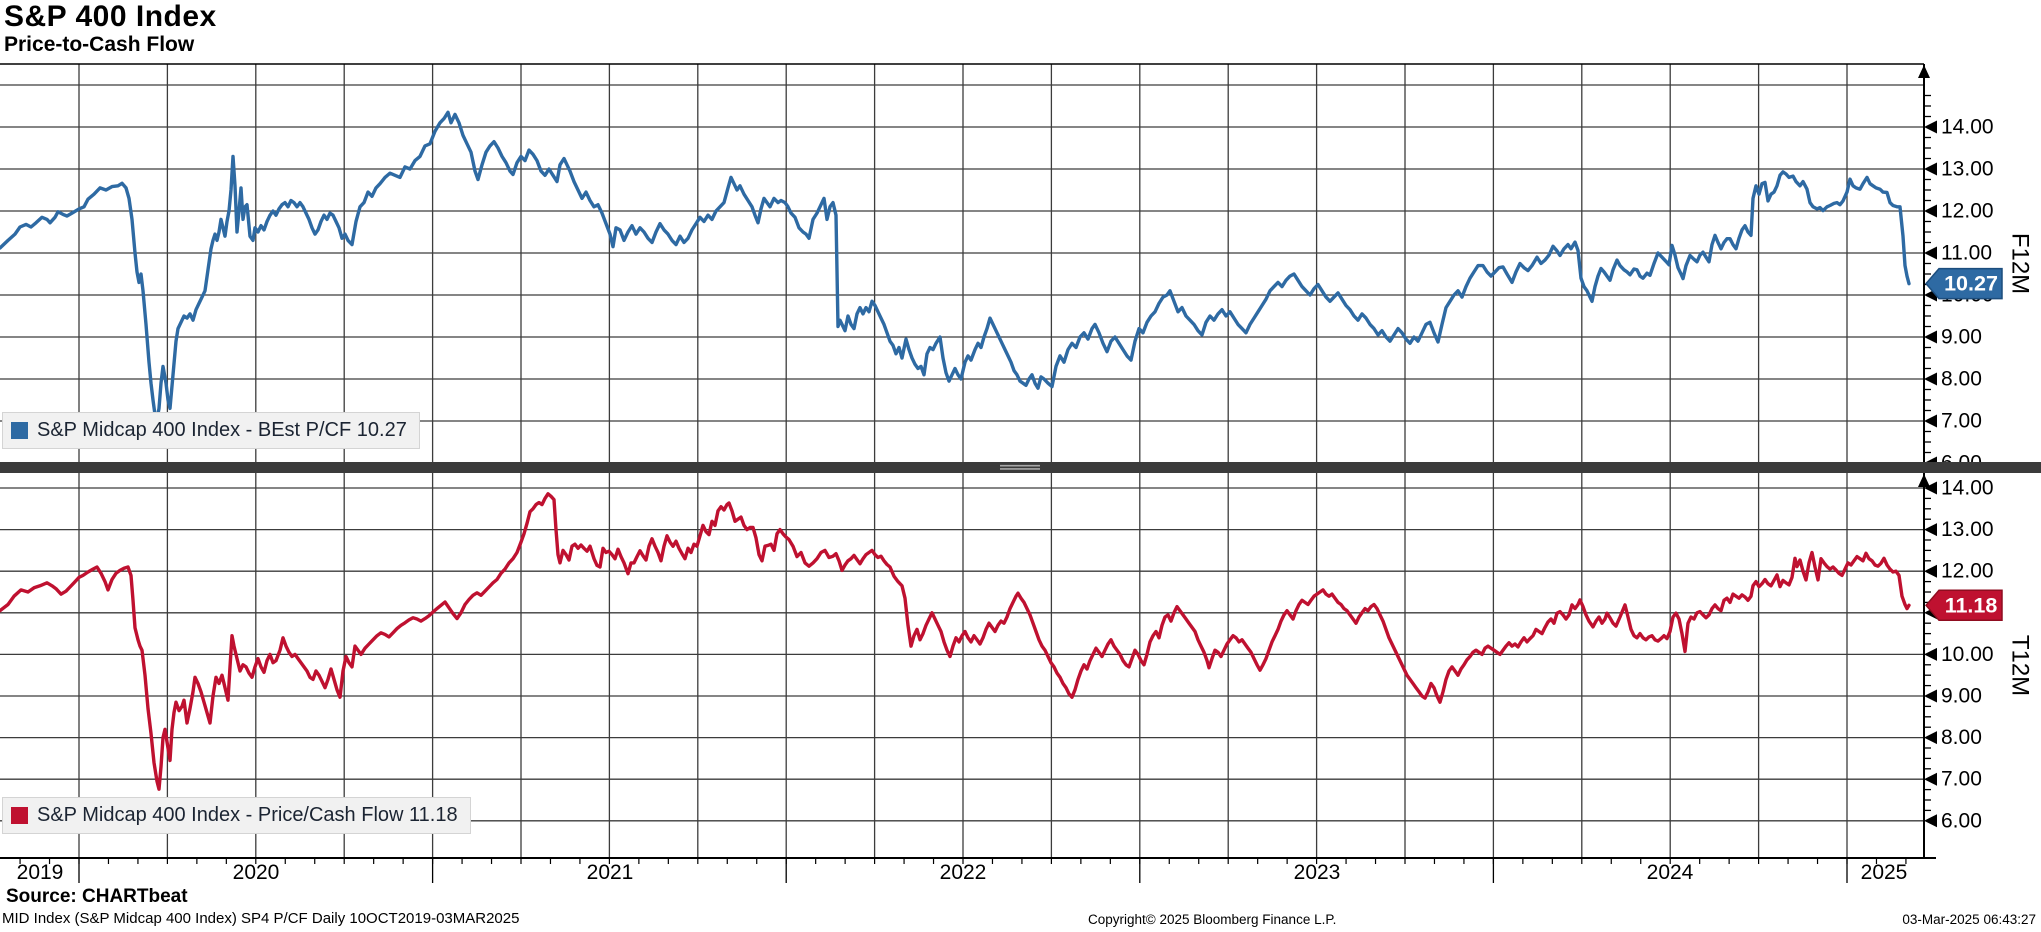 The height and width of the screenshot is (932, 2041). What do you see at coordinates (1317, 872) in the screenshot?
I see `x-year-label: 2023` at bounding box center [1317, 872].